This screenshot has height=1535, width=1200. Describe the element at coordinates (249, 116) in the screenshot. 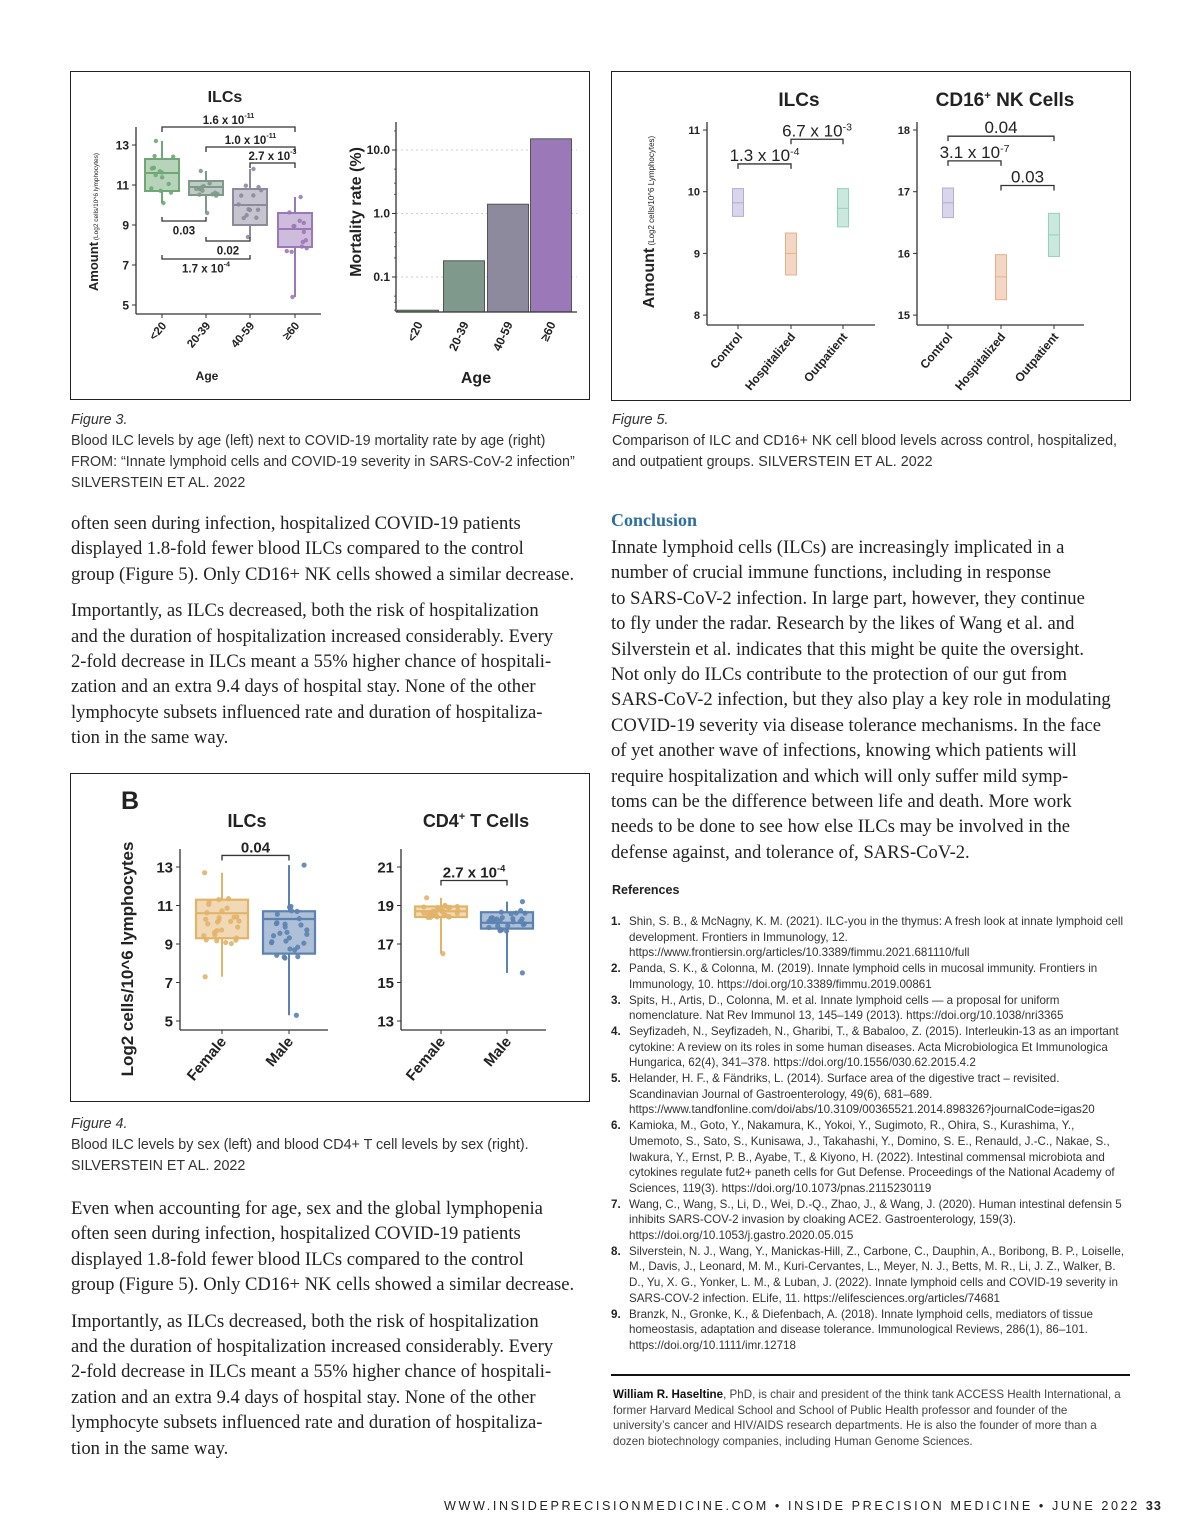

I see `label-exponent: -11` at that location.